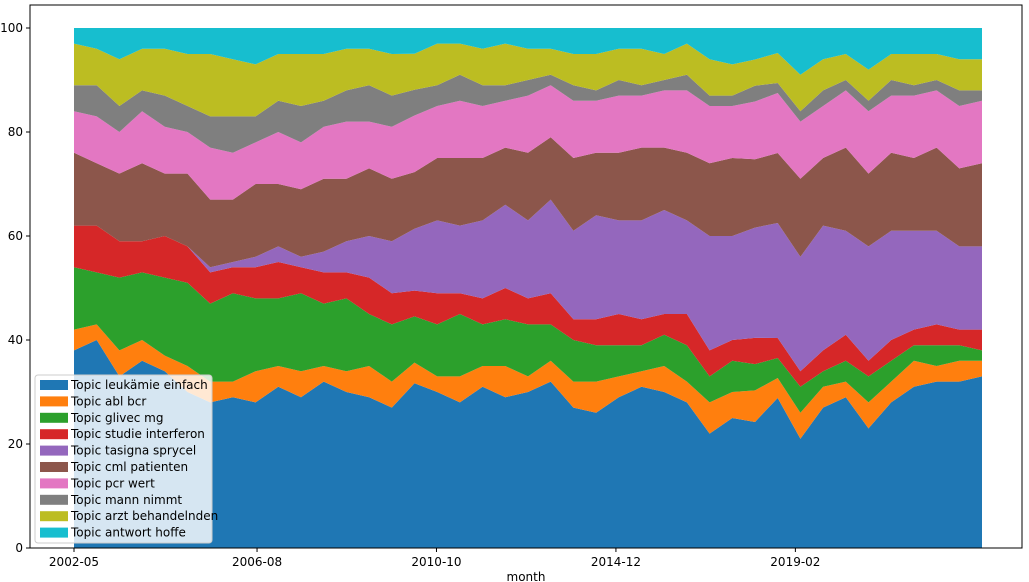  I want to click on y-tick-label-4: 80, so click(15, 132).